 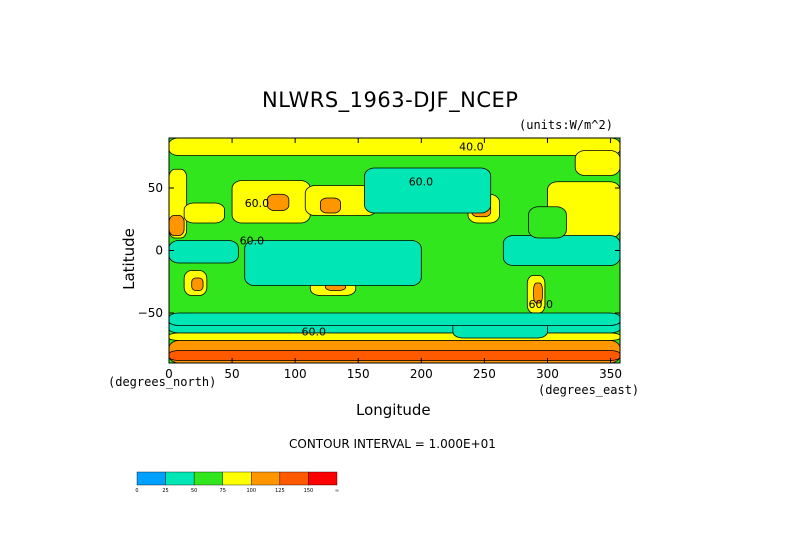 What do you see at coordinates (252, 240) in the screenshot?
I see `contour-label-3: 60.0` at bounding box center [252, 240].